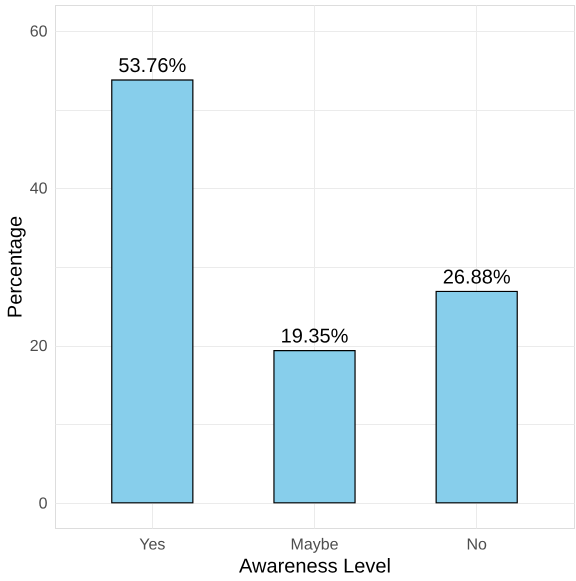 The width and height of the screenshot is (576, 581). What do you see at coordinates (152, 545) in the screenshot?
I see `x-tick-label: Yes` at bounding box center [152, 545].